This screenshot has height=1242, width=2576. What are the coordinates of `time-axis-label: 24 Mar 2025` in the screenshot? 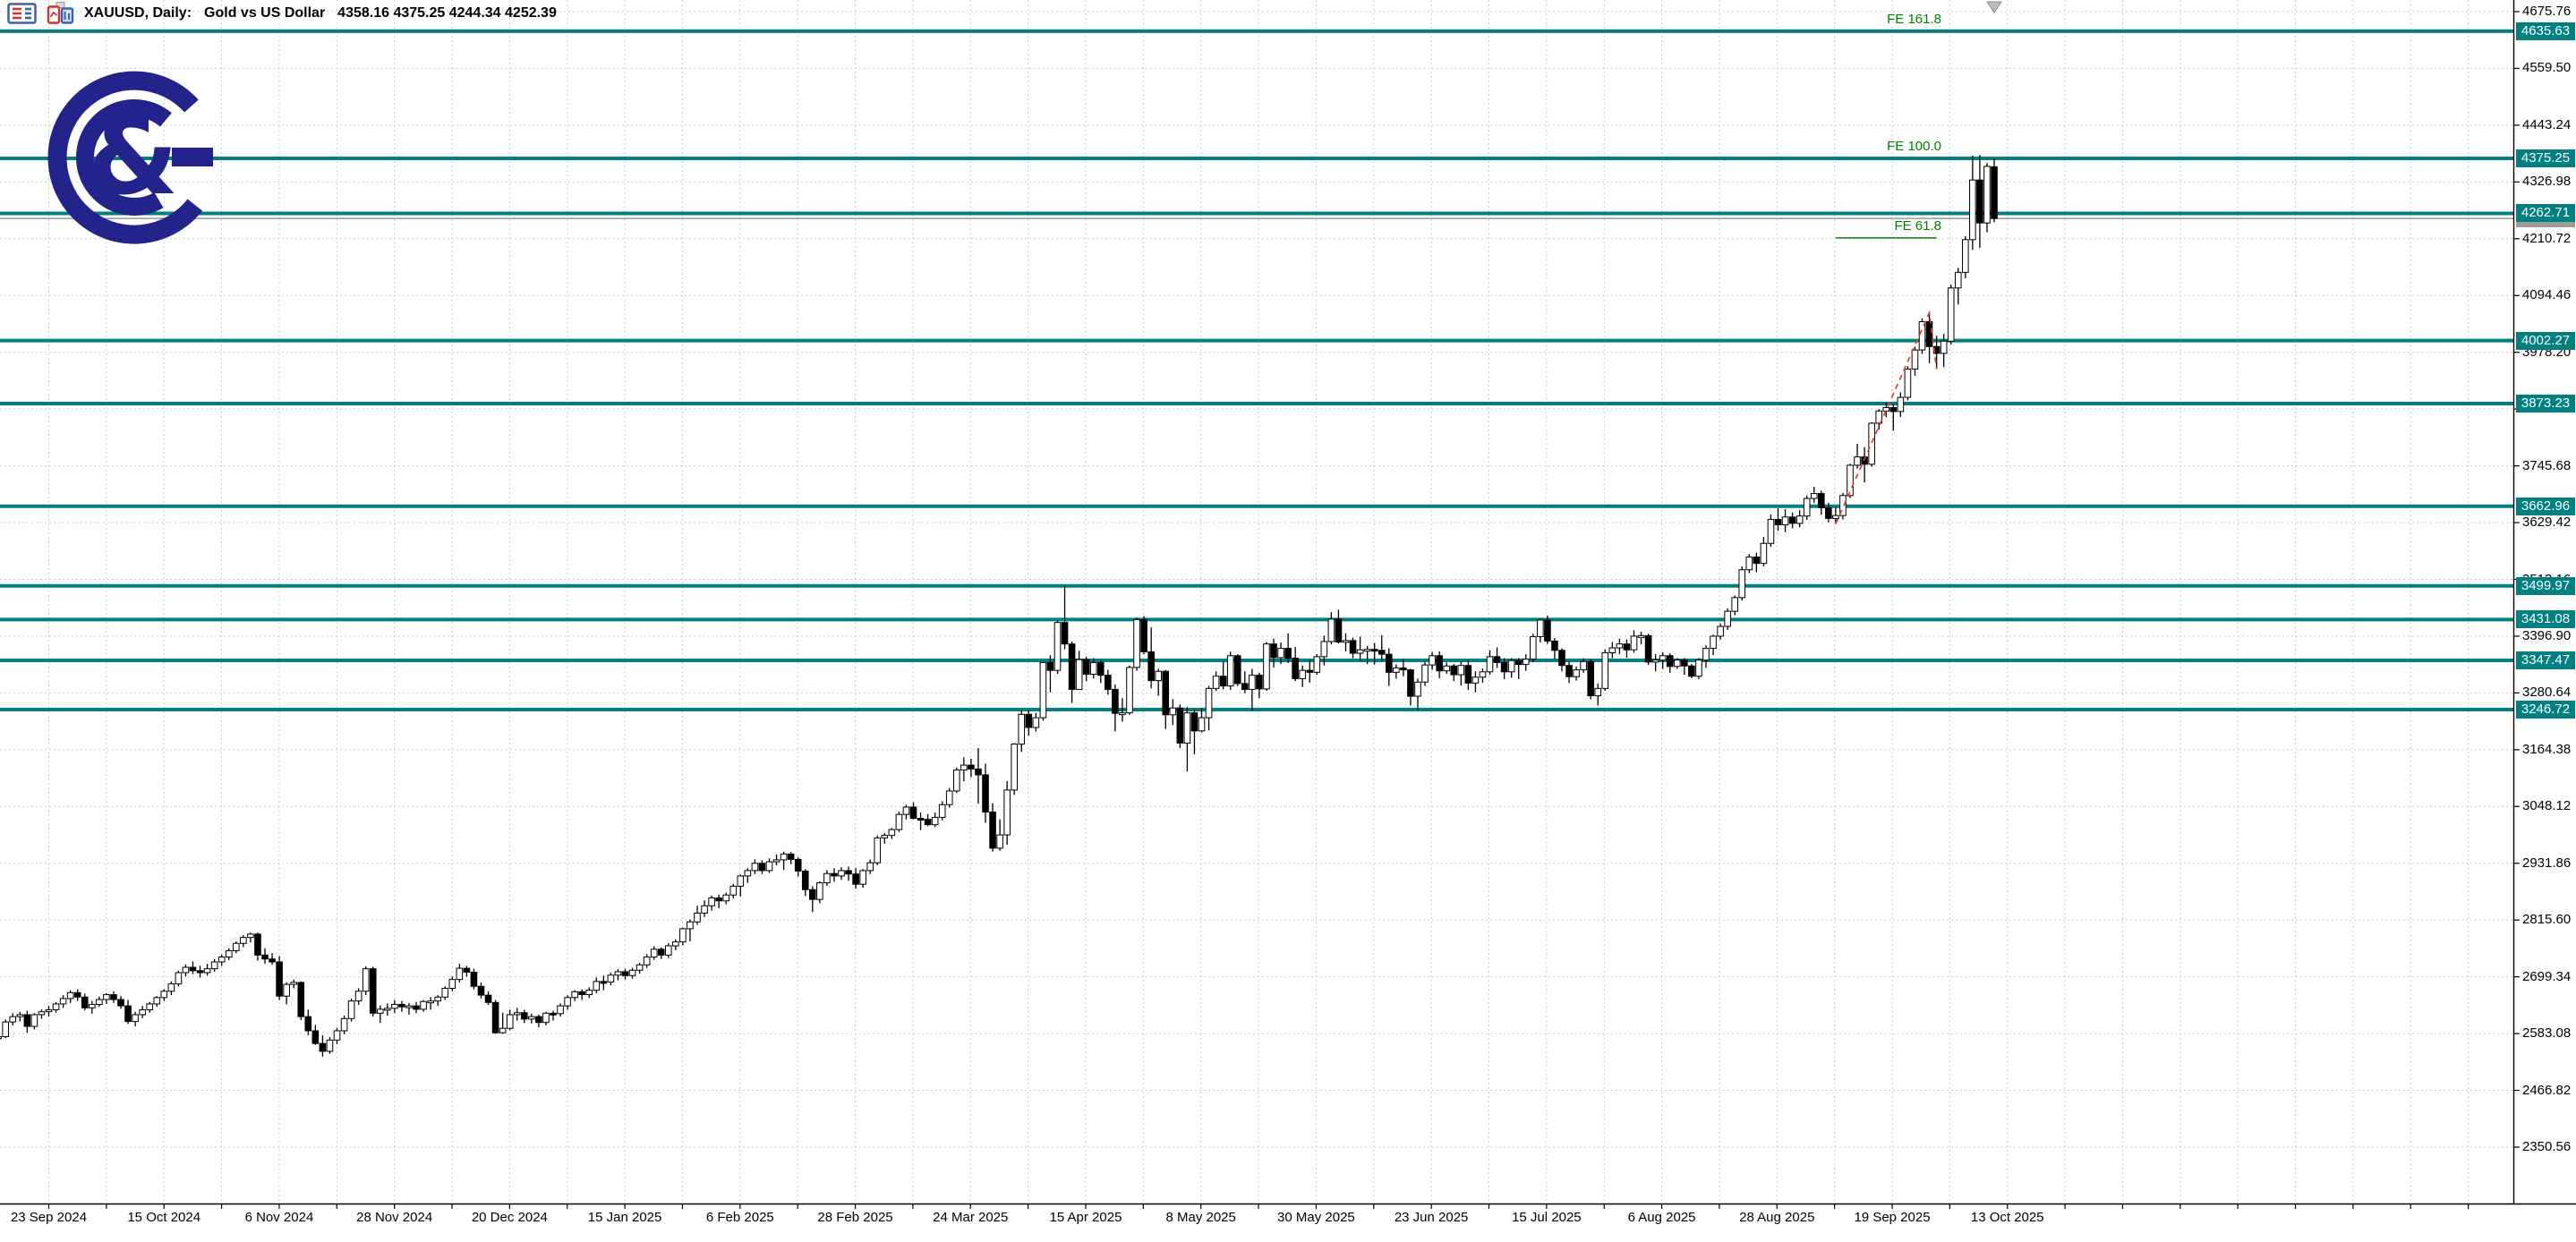 It's located at (971, 1218).